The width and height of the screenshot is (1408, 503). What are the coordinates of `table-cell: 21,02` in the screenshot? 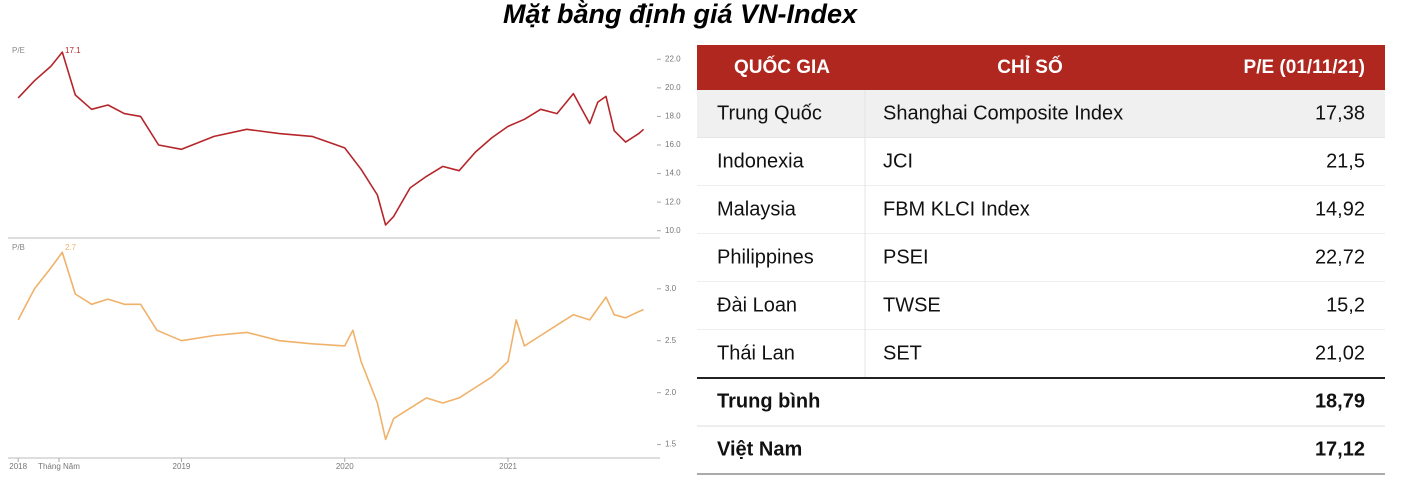 It's located at (1340, 353).